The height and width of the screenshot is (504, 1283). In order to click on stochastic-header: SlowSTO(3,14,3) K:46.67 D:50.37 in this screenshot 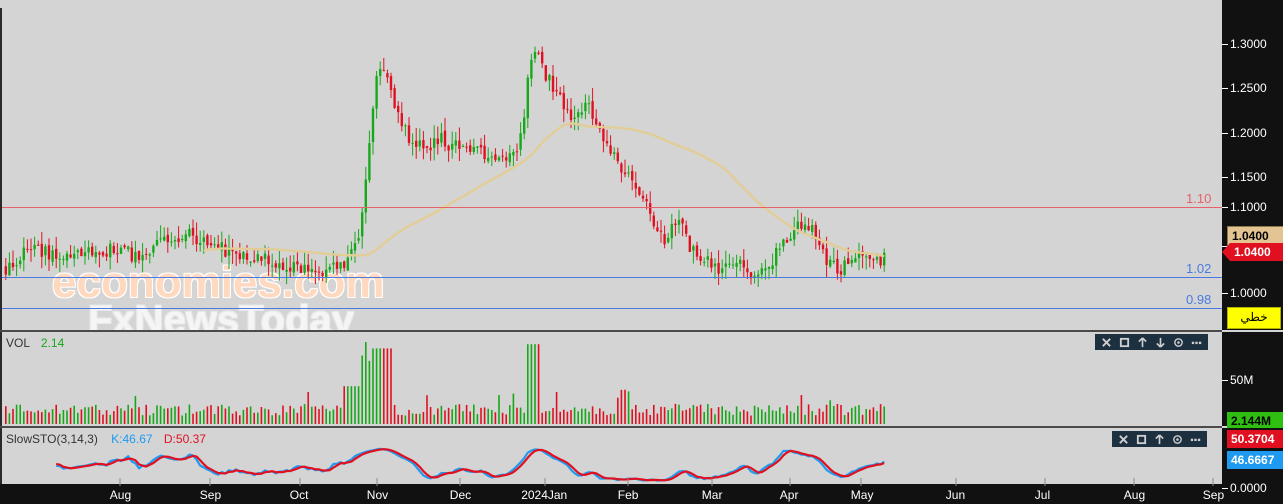, I will do `click(106, 439)`.